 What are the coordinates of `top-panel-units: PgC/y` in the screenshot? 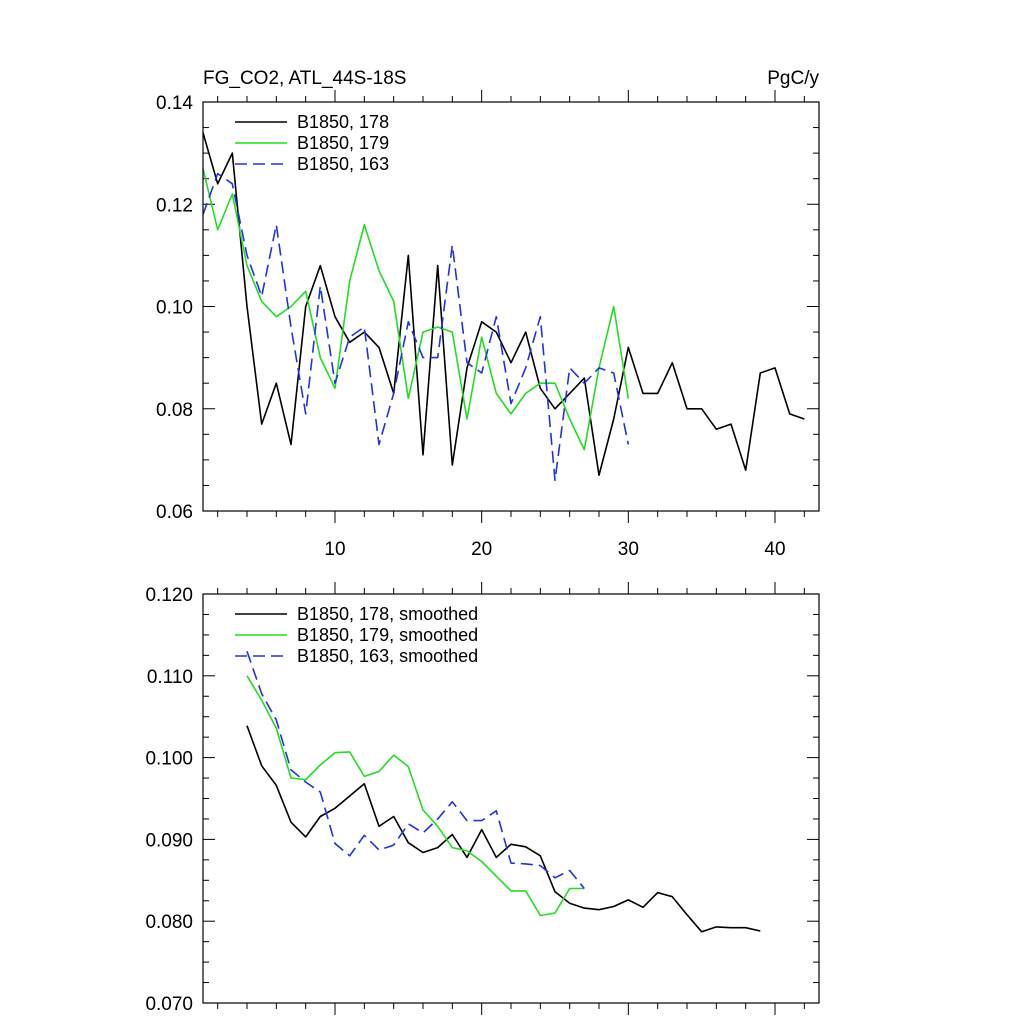 It's located at (793, 78).